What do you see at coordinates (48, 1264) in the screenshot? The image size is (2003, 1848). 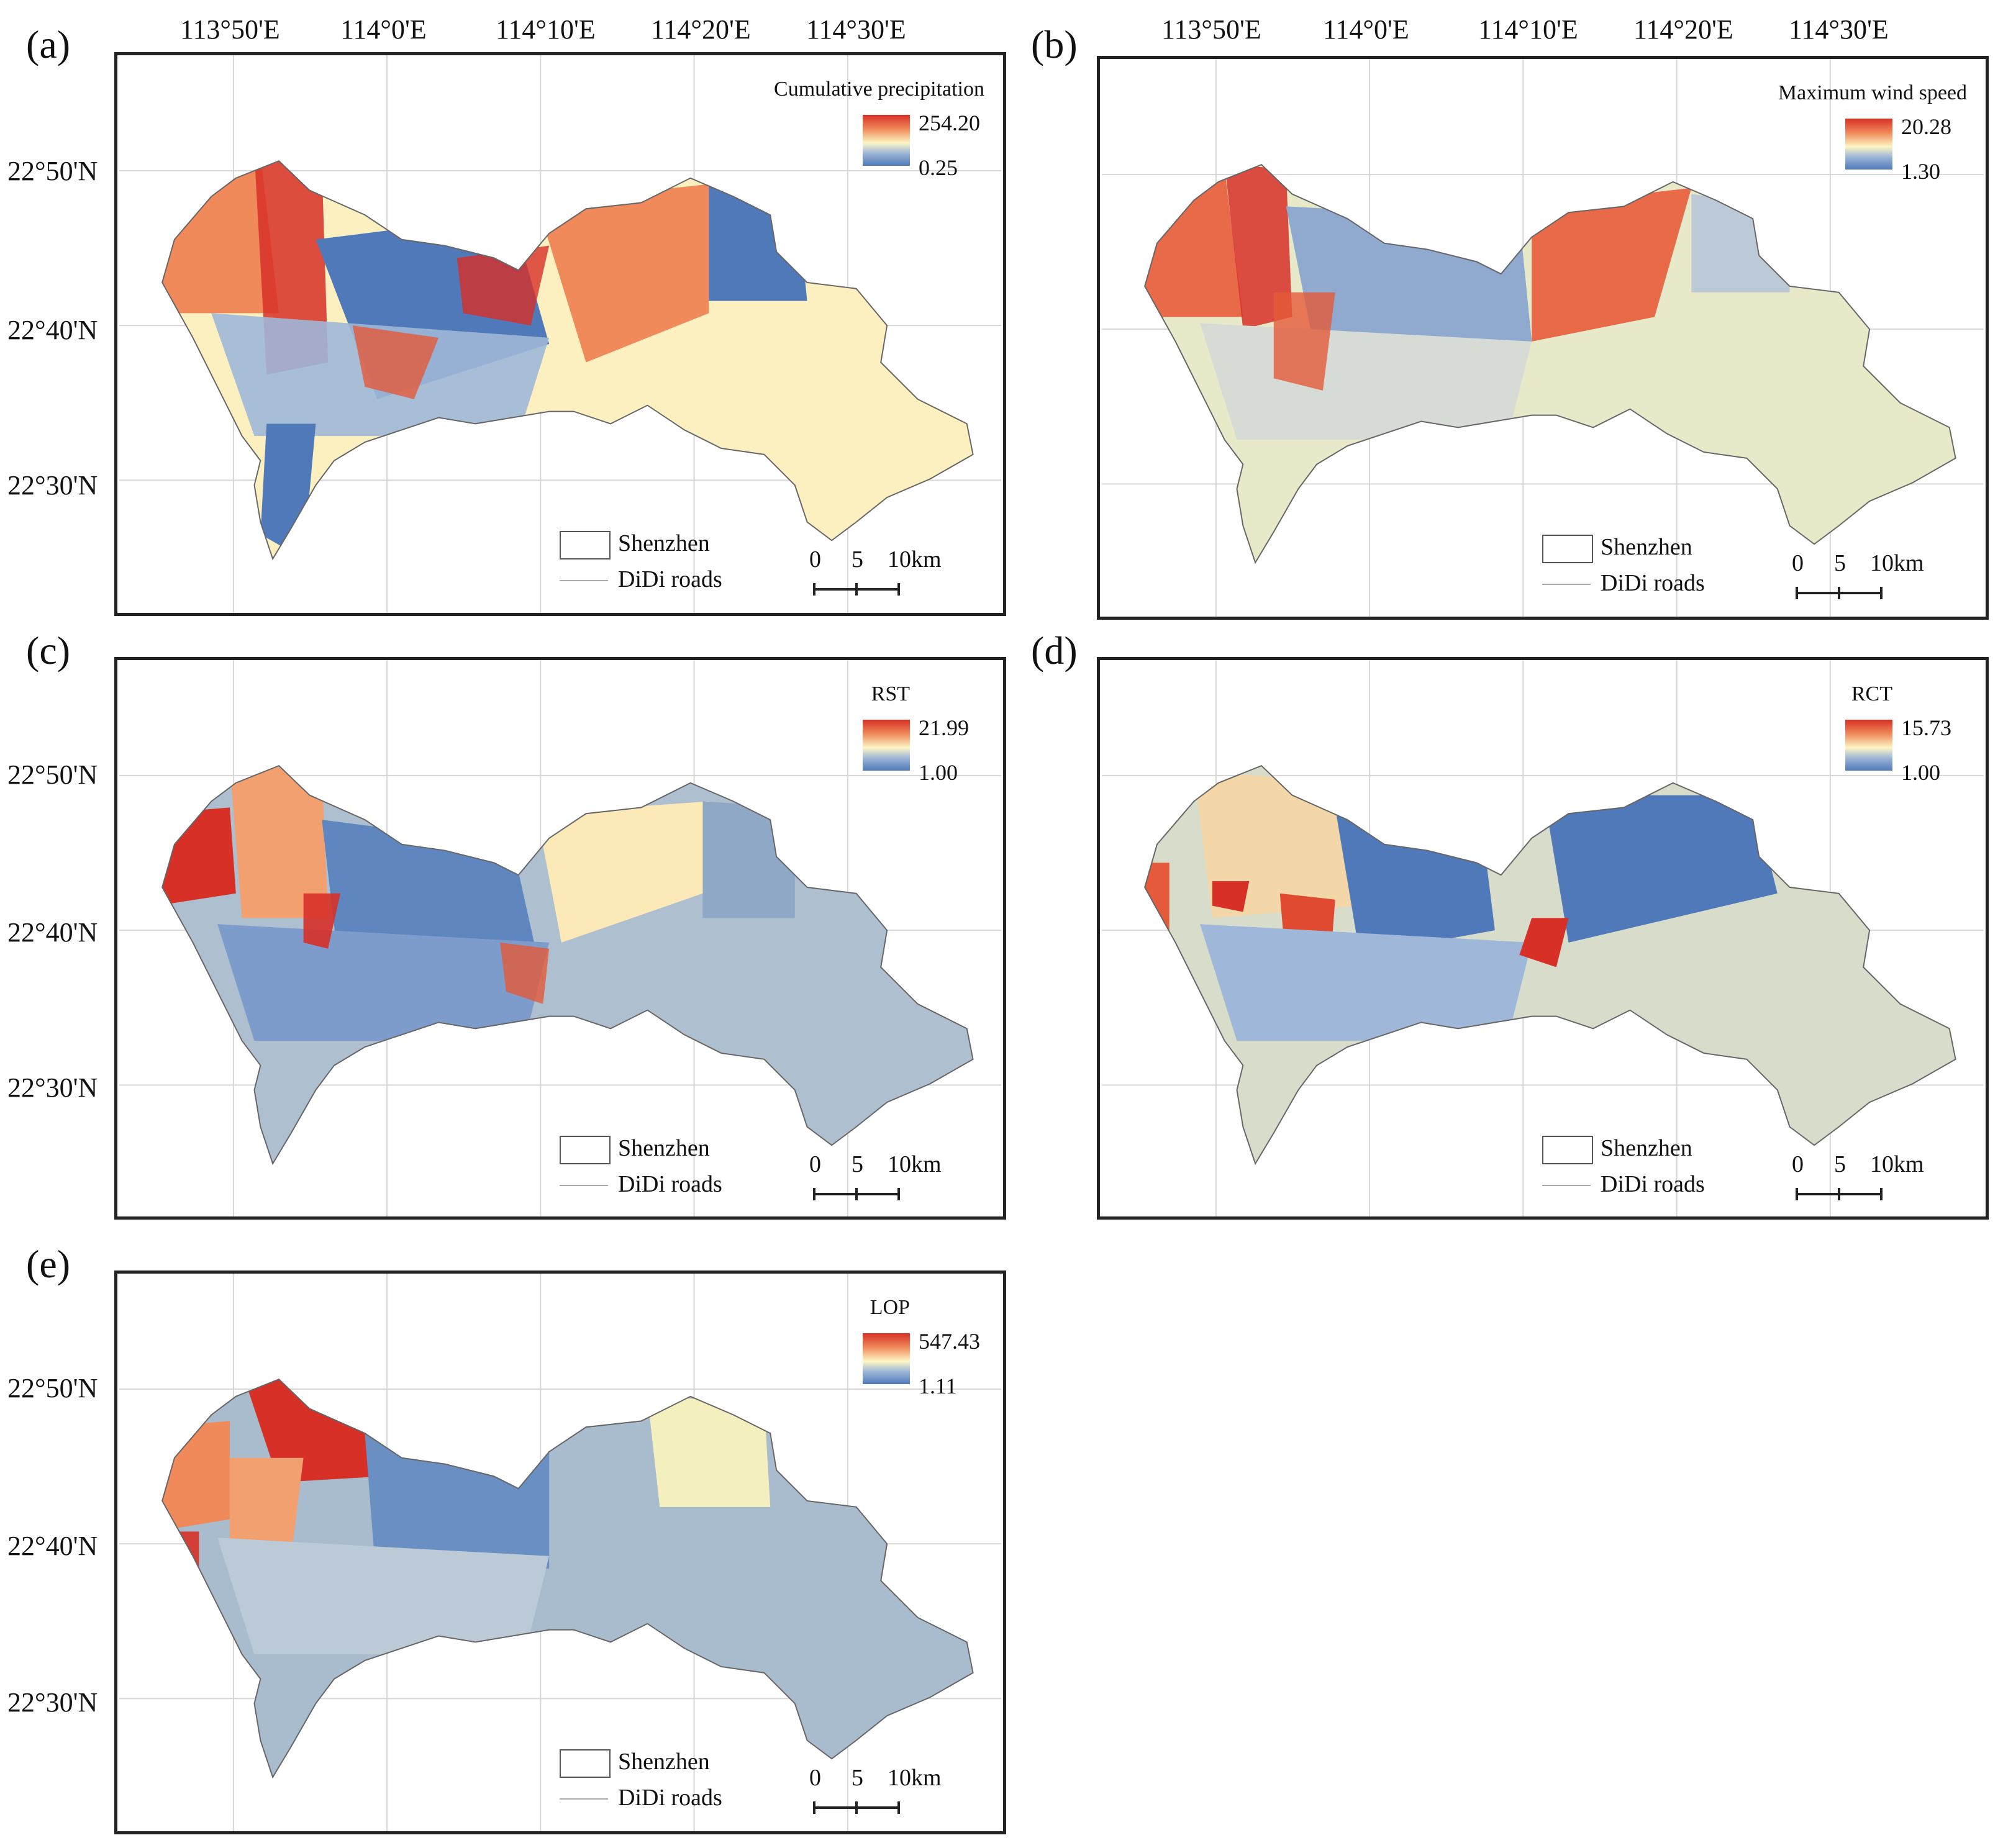 I see `panel-label-e: (e)` at bounding box center [48, 1264].